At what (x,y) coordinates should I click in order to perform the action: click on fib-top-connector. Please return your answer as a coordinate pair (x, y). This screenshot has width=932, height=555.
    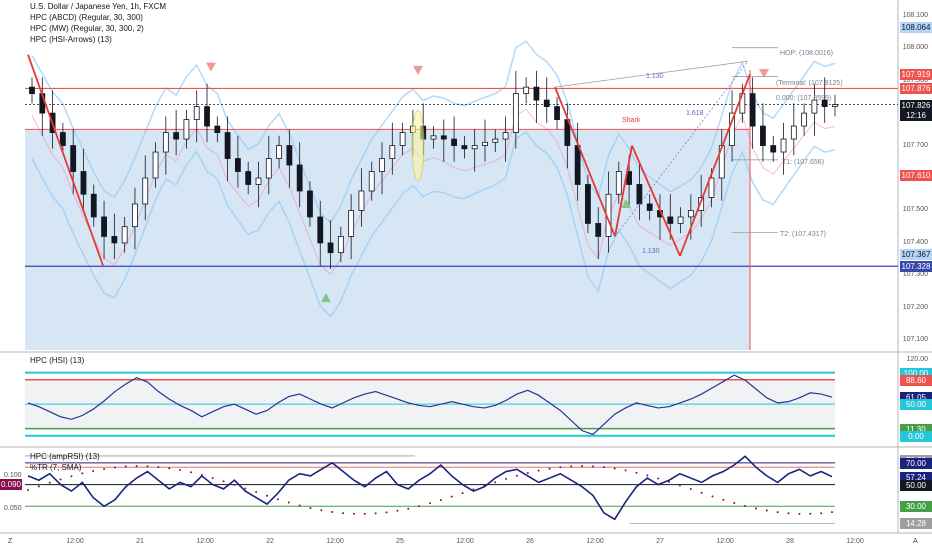
    Looking at the image, I should click on (651, 74).